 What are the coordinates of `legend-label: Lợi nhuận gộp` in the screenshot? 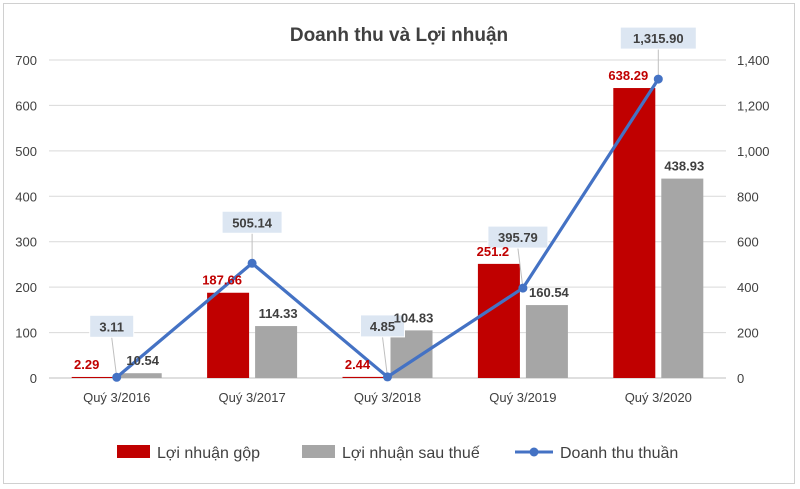 It's located at (208, 453).